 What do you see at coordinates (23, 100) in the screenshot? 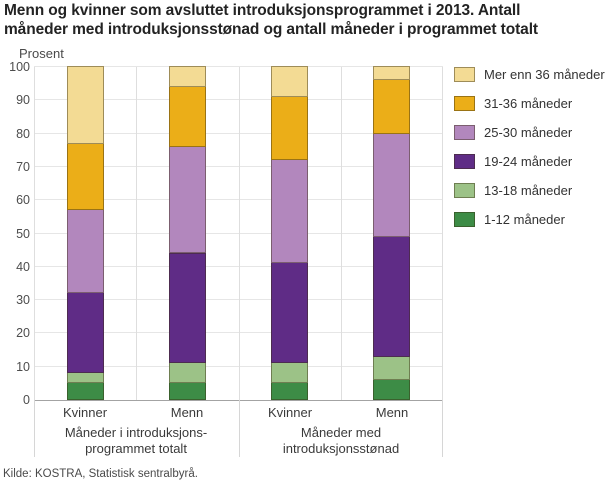
I see `y-tick-label: 90` at bounding box center [23, 100].